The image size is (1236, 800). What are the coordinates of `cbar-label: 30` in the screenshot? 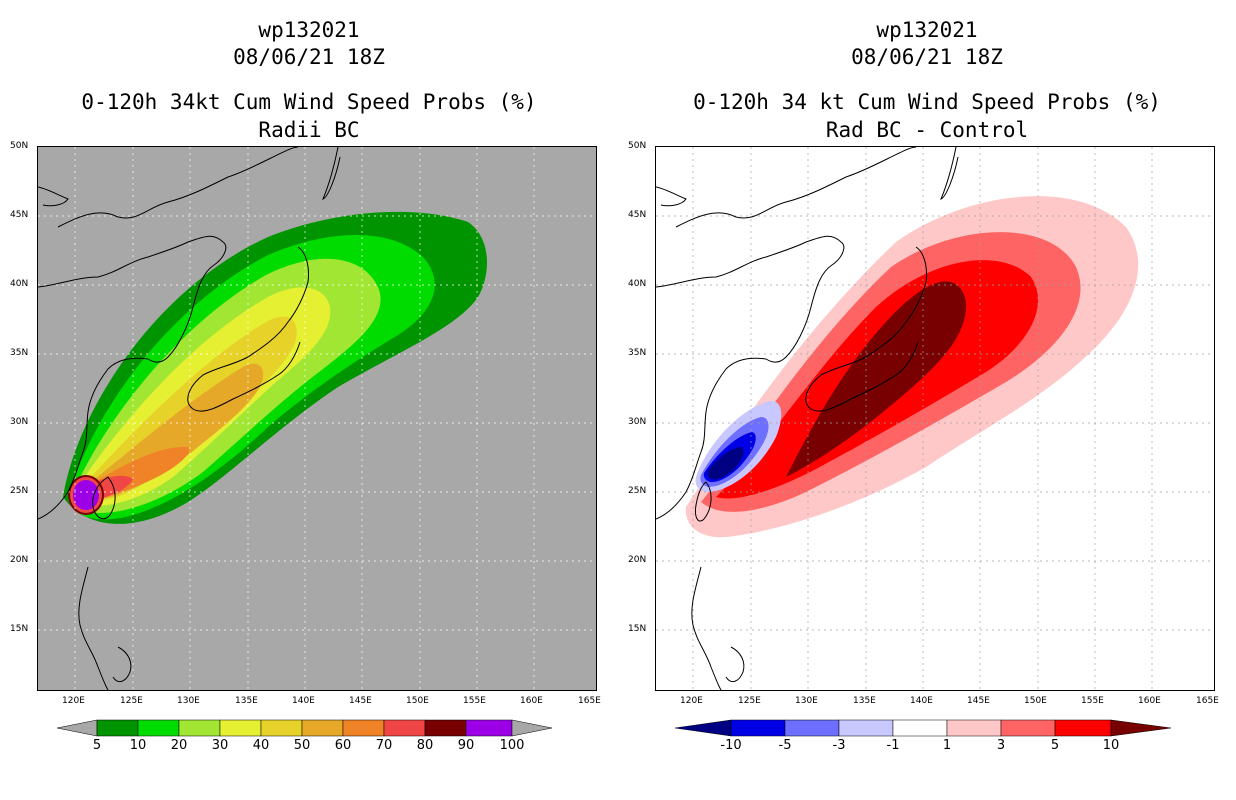 It's located at (220, 745).